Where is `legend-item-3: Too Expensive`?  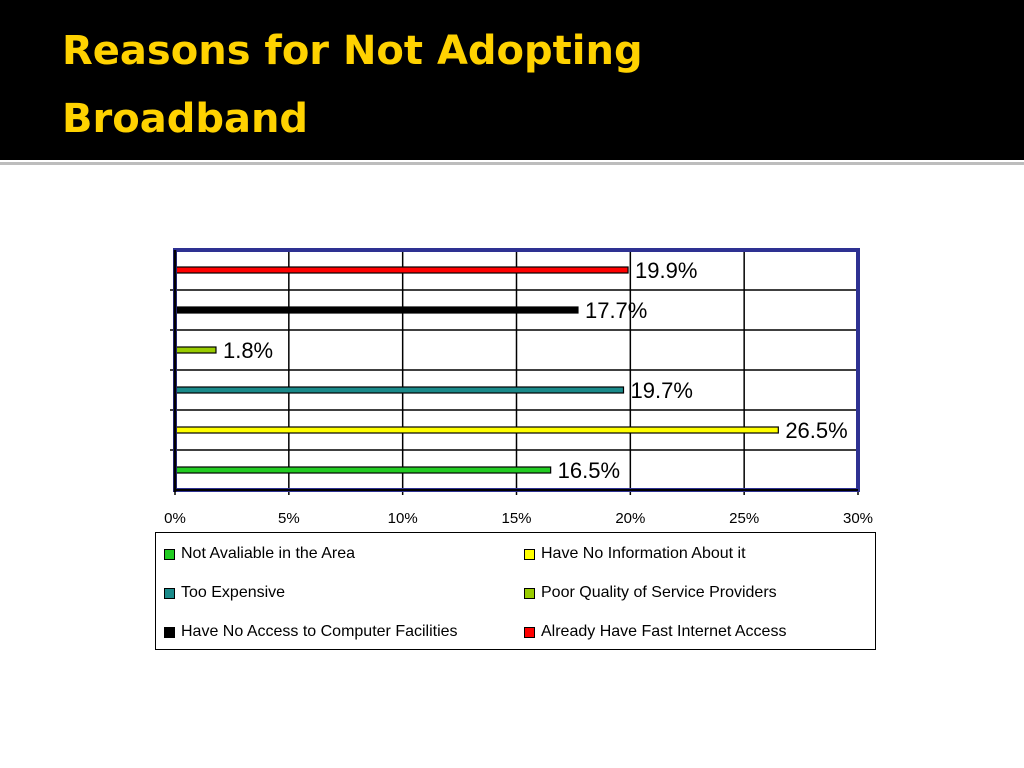 legend-item-3: Too Expensive is located at coordinates (224, 593).